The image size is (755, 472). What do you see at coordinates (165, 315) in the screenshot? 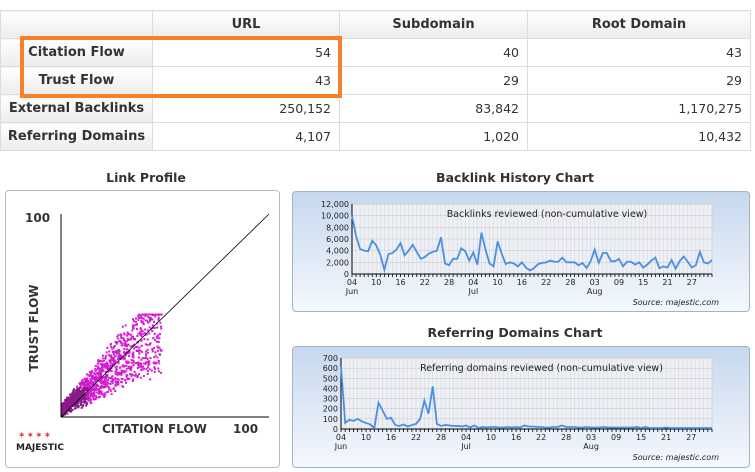
I see `diagonal-line` at bounding box center [165, 315].